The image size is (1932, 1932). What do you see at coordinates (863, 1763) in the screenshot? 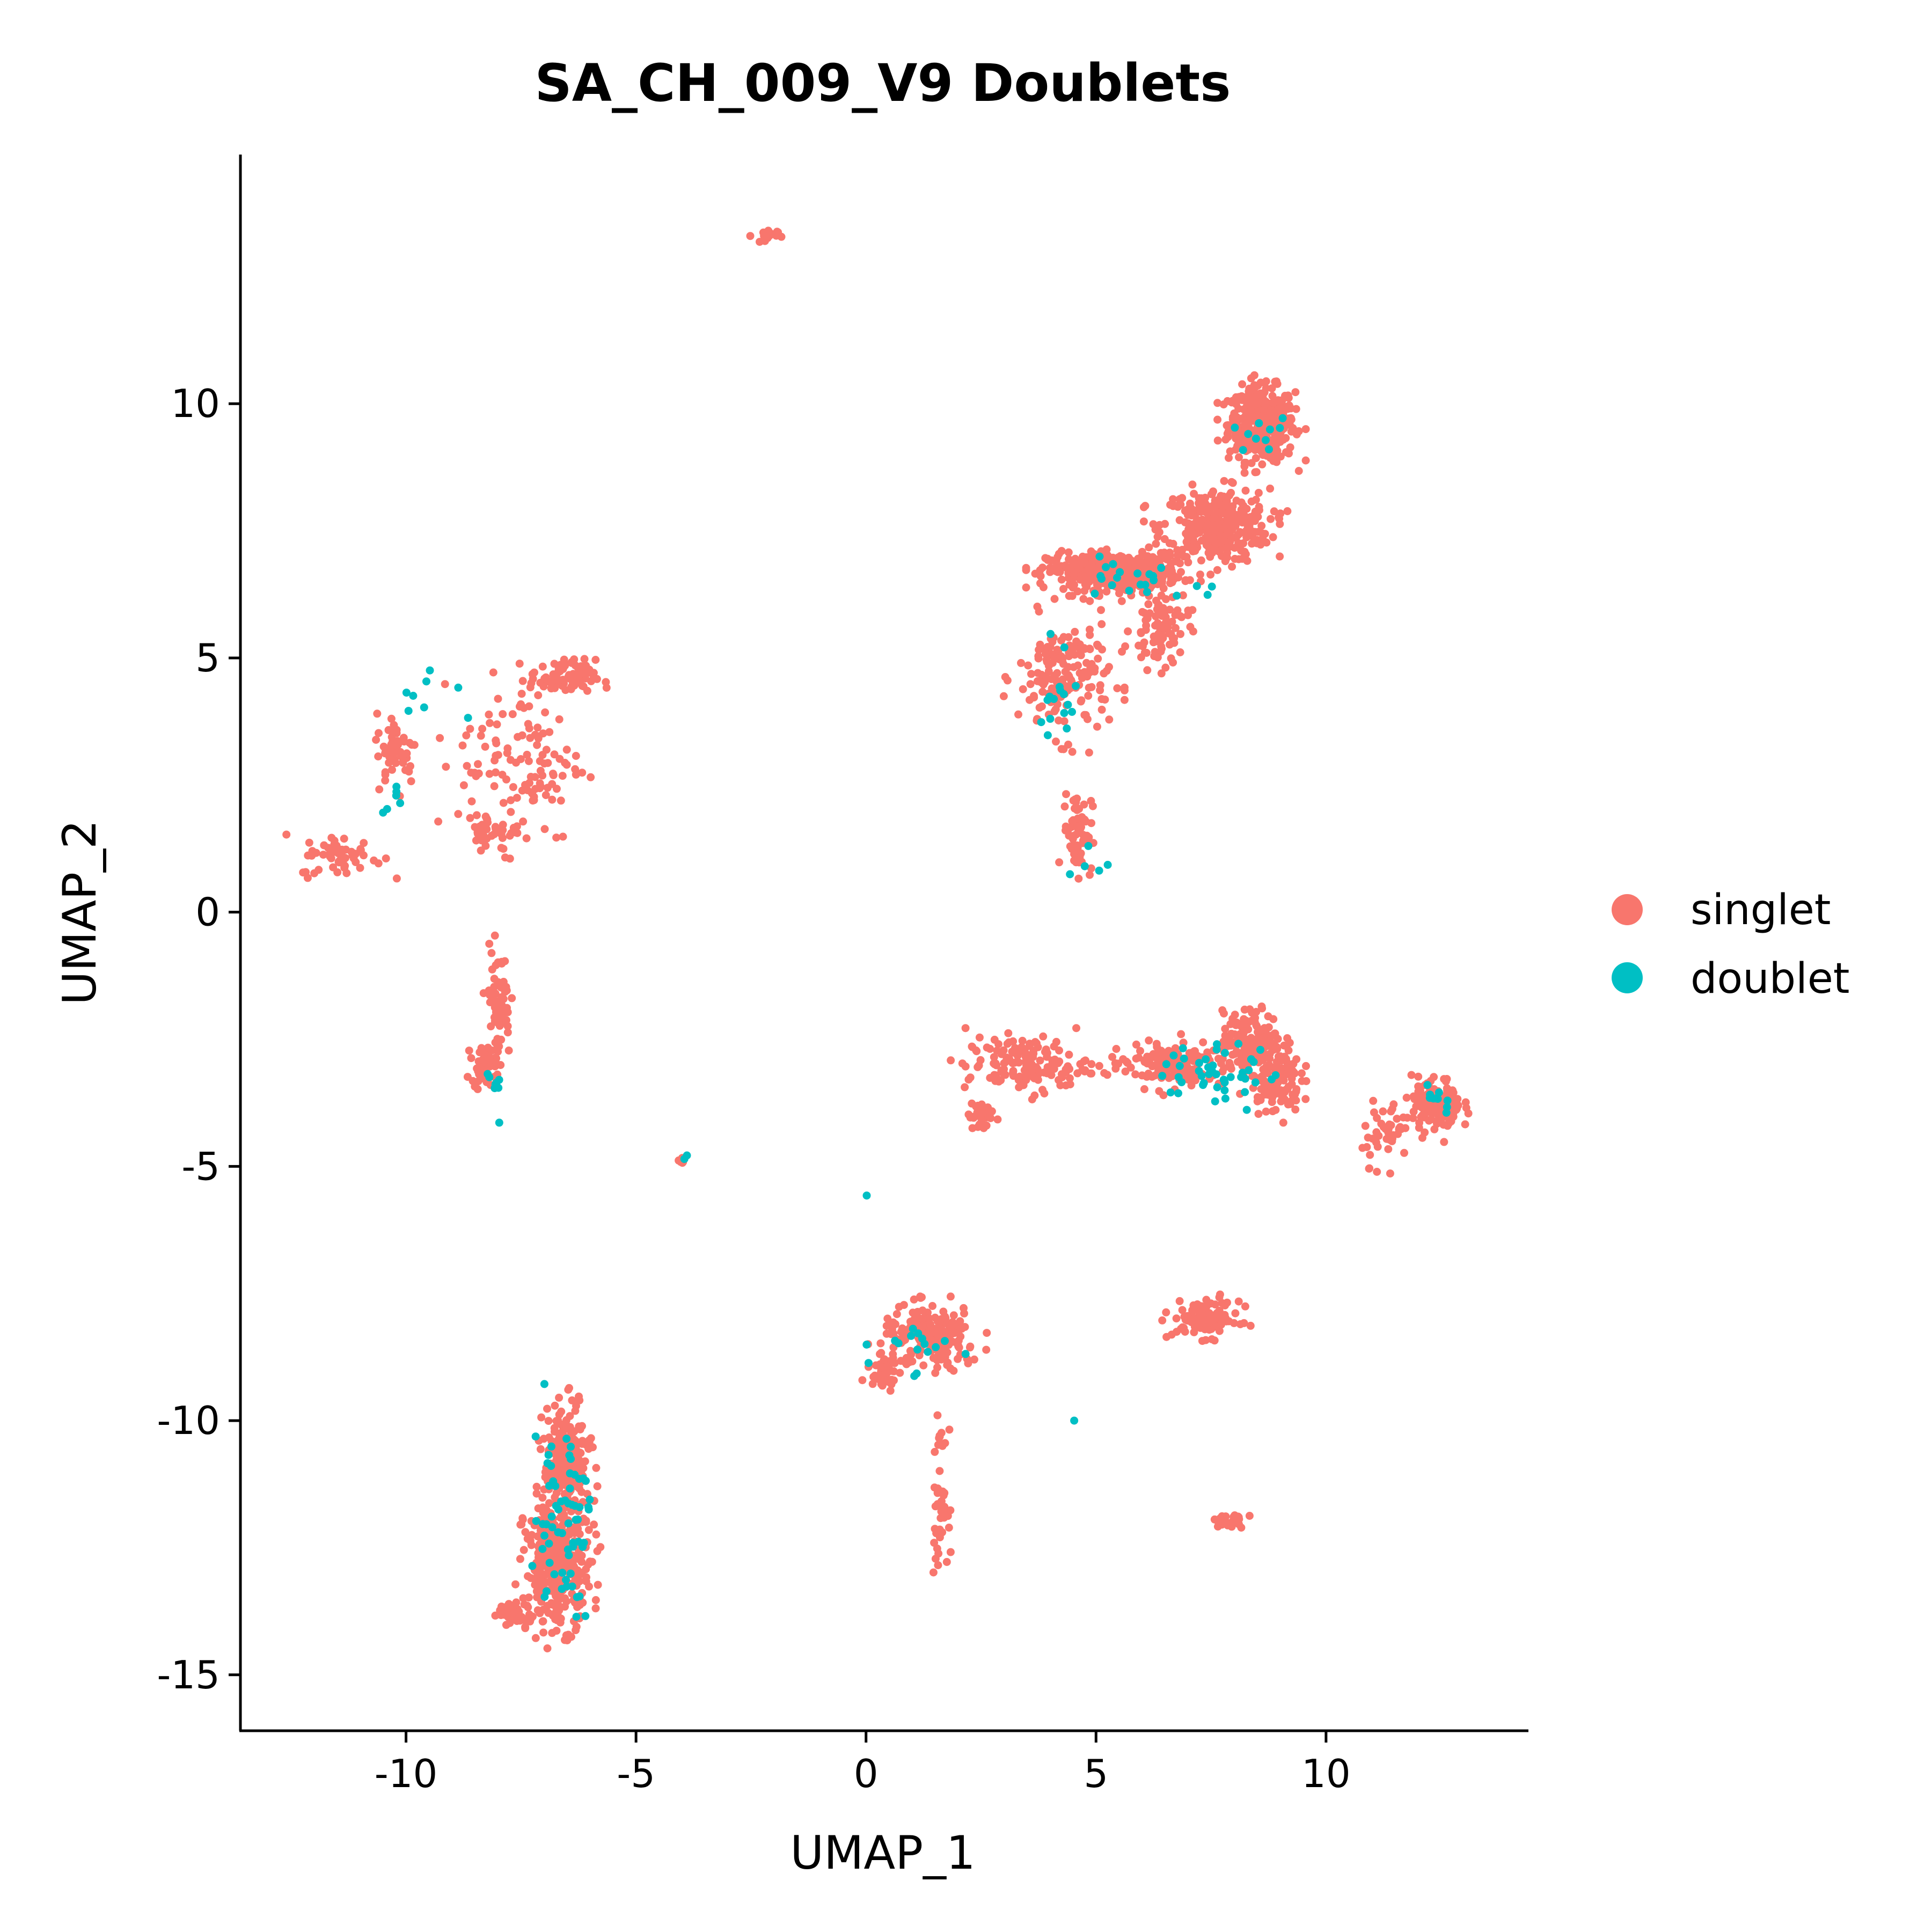
I see `x-axis-ticks: -10 -5 0 5 10` at bounding box center [863, 1763].